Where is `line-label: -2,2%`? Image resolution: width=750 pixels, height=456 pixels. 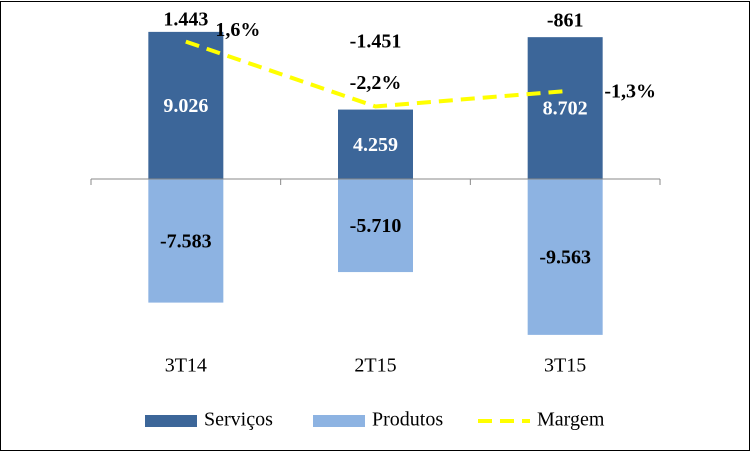 line-label: -2,2% is located at coordinates (376, 83).